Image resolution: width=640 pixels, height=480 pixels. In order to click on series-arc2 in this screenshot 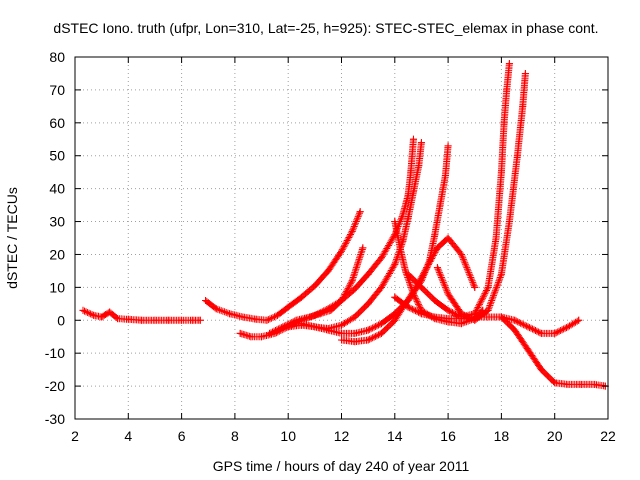, I will do `click(283, 266)`.